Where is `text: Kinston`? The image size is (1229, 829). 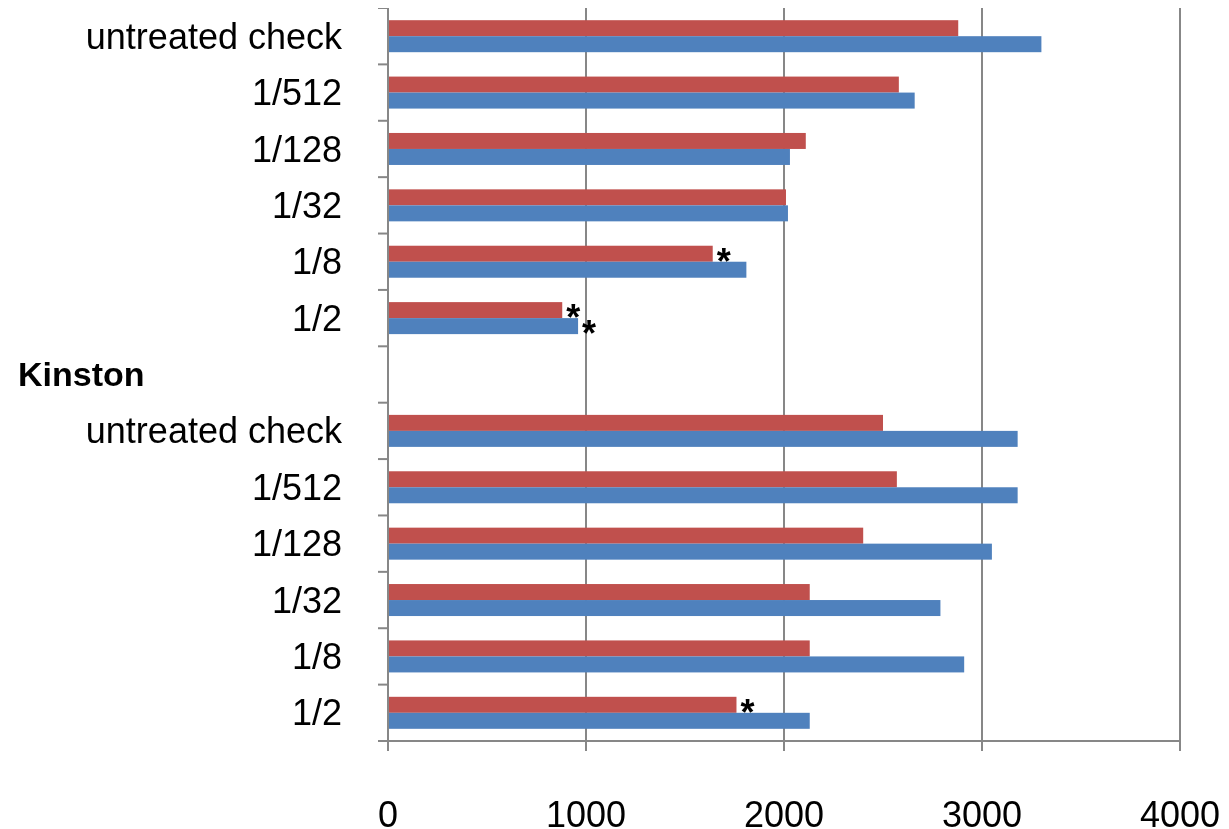
text: Kinston is located at coordinates (81, 374).